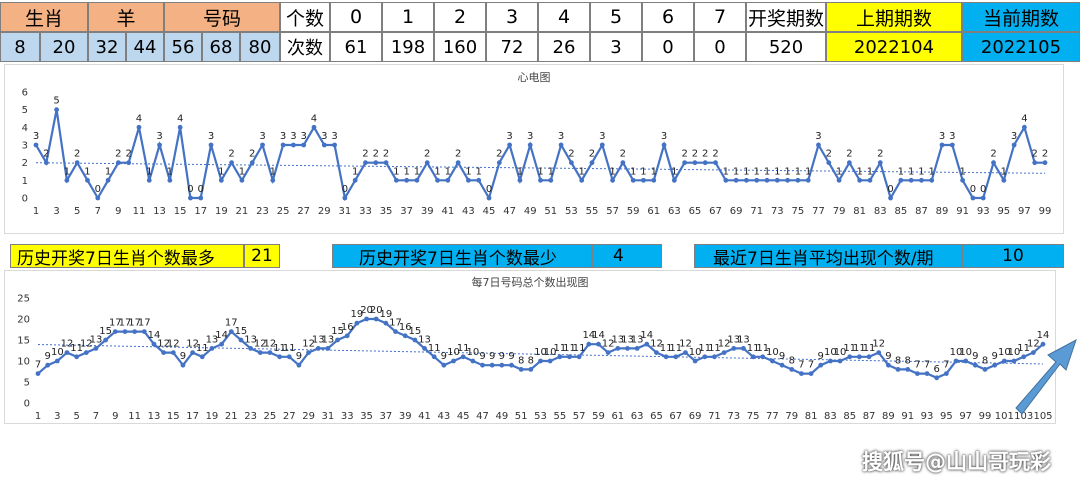  I want to click on seven-day-xtick: 77, so click(772, 416).